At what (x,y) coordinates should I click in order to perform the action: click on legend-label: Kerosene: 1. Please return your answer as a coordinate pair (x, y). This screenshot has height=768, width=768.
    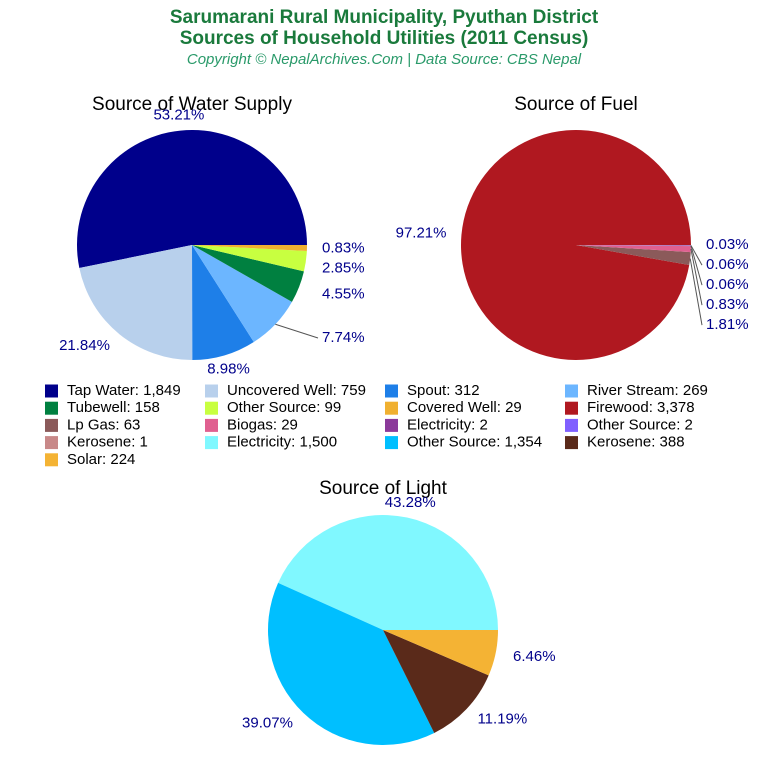
    Looking at the image, I should click on (107, 442).